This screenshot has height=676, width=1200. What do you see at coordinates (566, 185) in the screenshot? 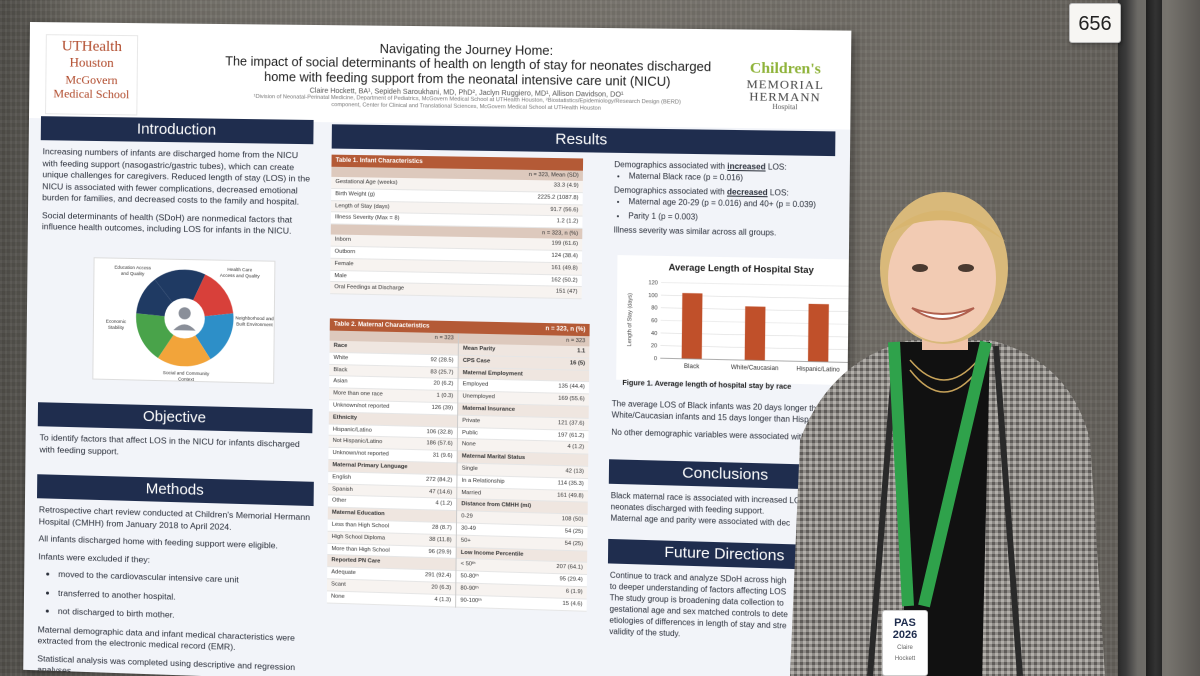
I see `table-cell-value: 33.3 (4.9)` at bounding box center [566, 185].